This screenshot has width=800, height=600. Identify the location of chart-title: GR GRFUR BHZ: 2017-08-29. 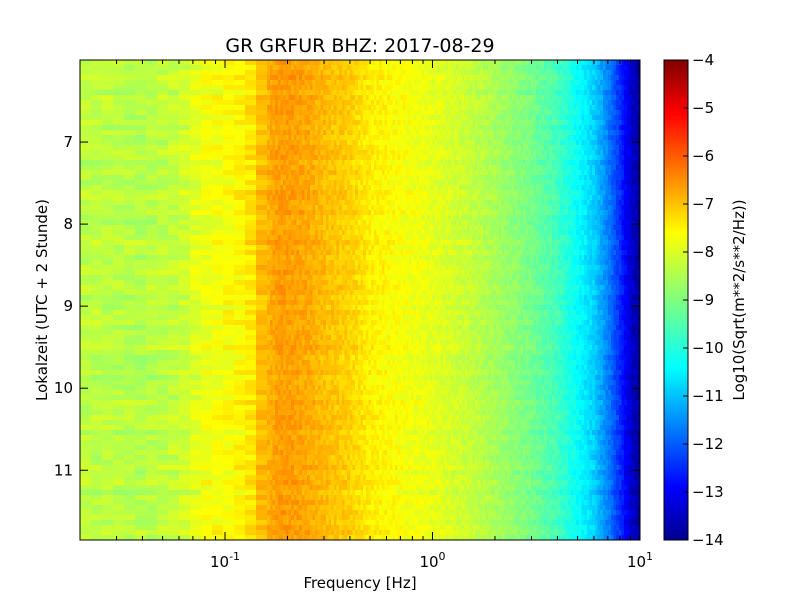
(359, 46).